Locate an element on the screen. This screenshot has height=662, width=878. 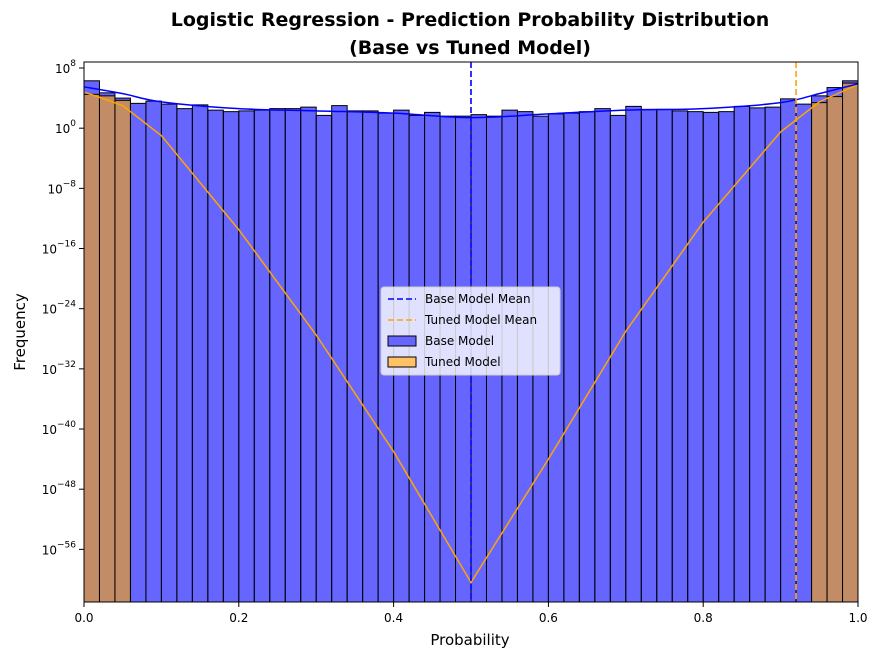
x-tick-label: 0.0 is located at coordinates (83, 618).